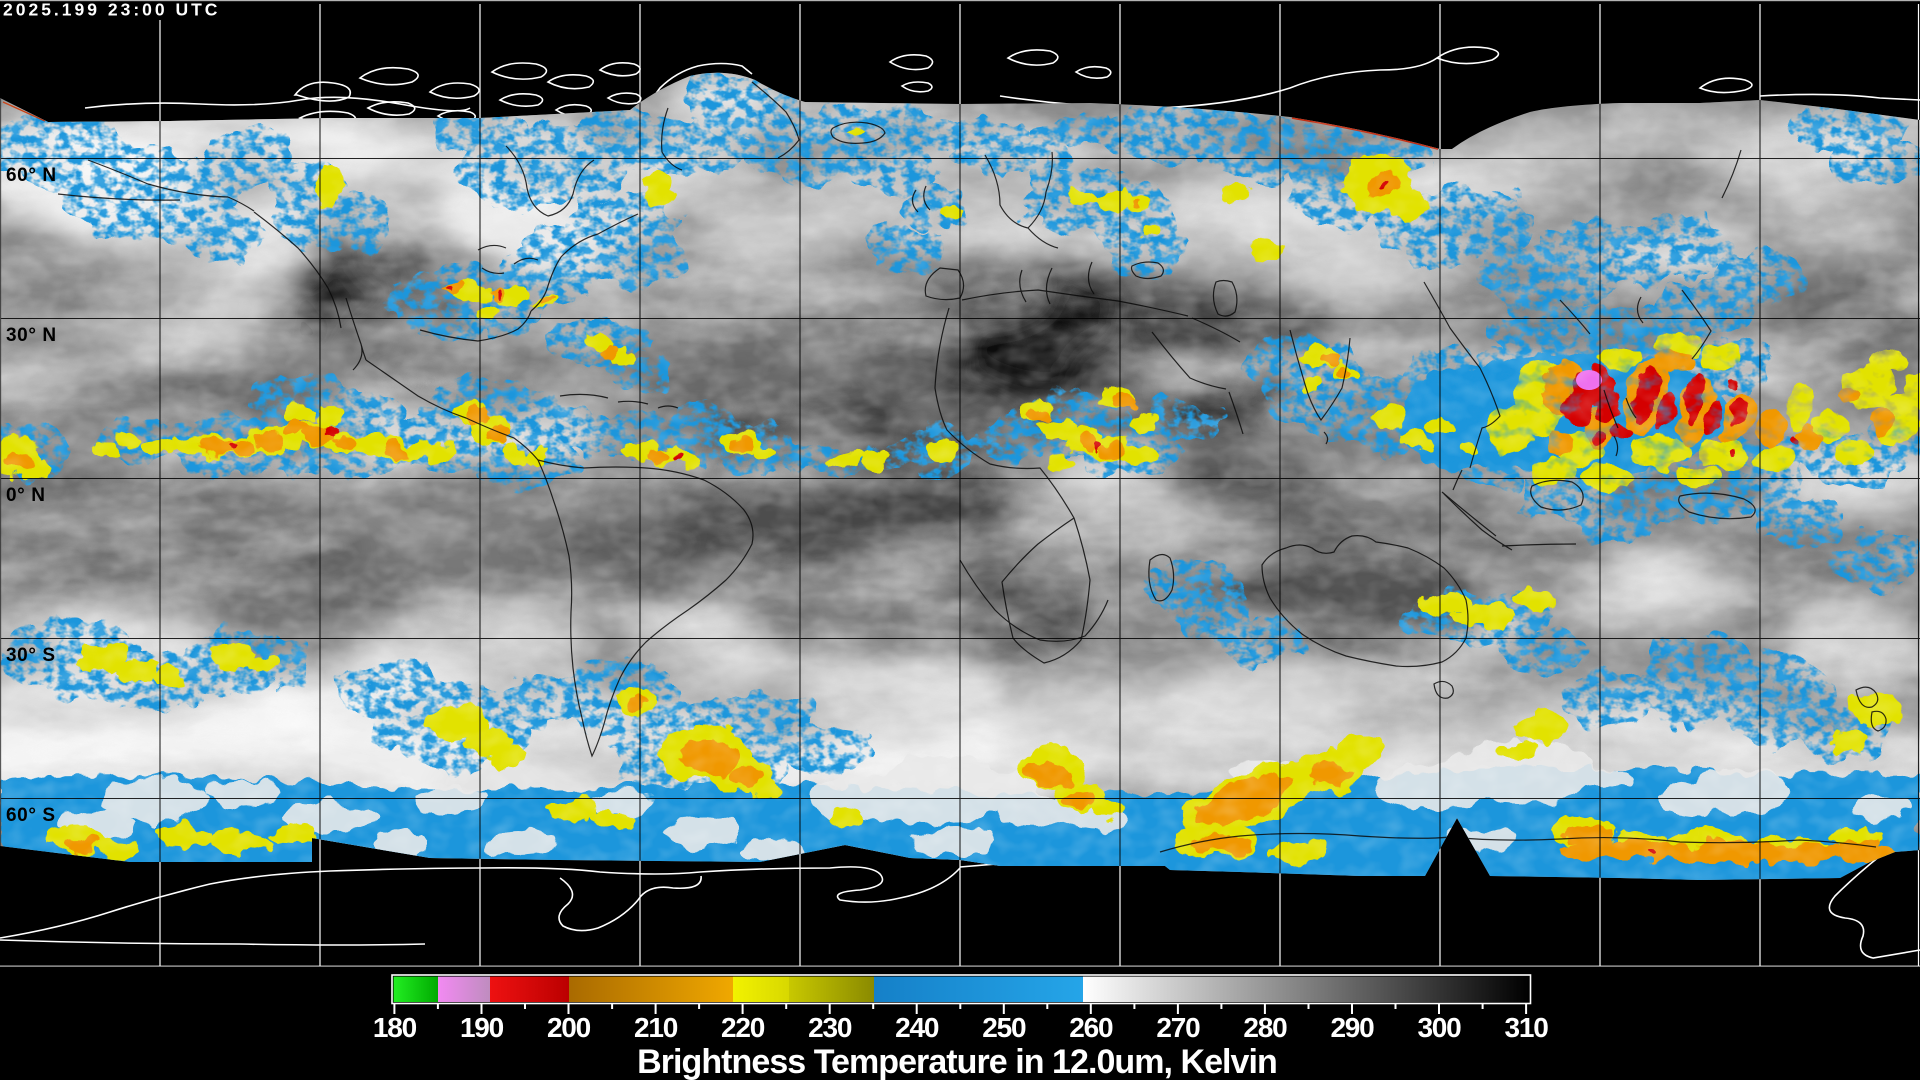  I want to click on svg-text: 30° S, so click(31, 655).